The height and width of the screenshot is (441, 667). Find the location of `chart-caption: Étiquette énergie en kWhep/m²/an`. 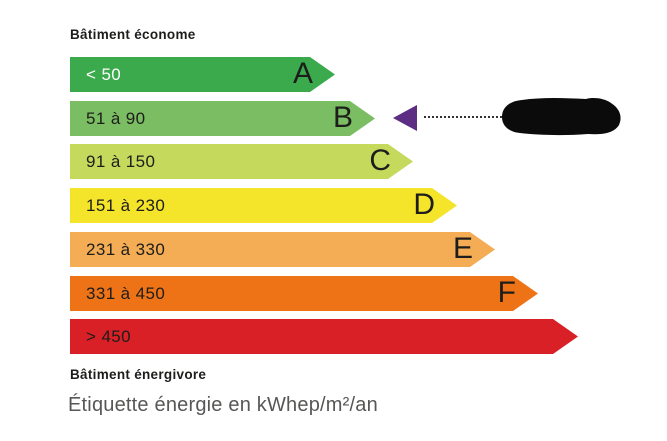

chart-caption: Étiquette énergie en kWhep/m²/an is located at coordinates (223, 405).